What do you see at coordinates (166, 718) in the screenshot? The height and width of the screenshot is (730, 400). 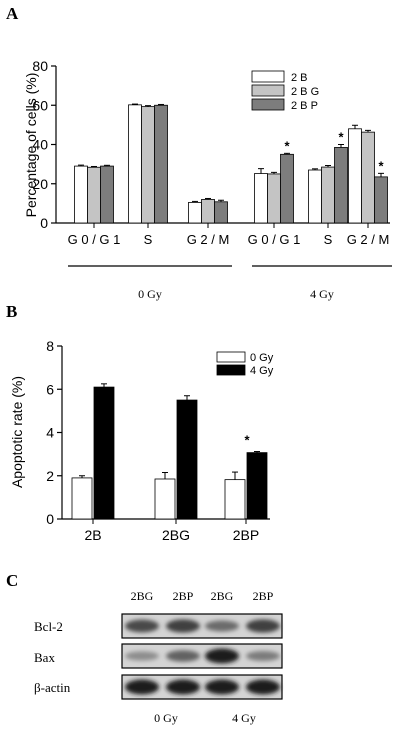 I see `blot-group-label: 0 Gy` at bounding box center [166, 718].